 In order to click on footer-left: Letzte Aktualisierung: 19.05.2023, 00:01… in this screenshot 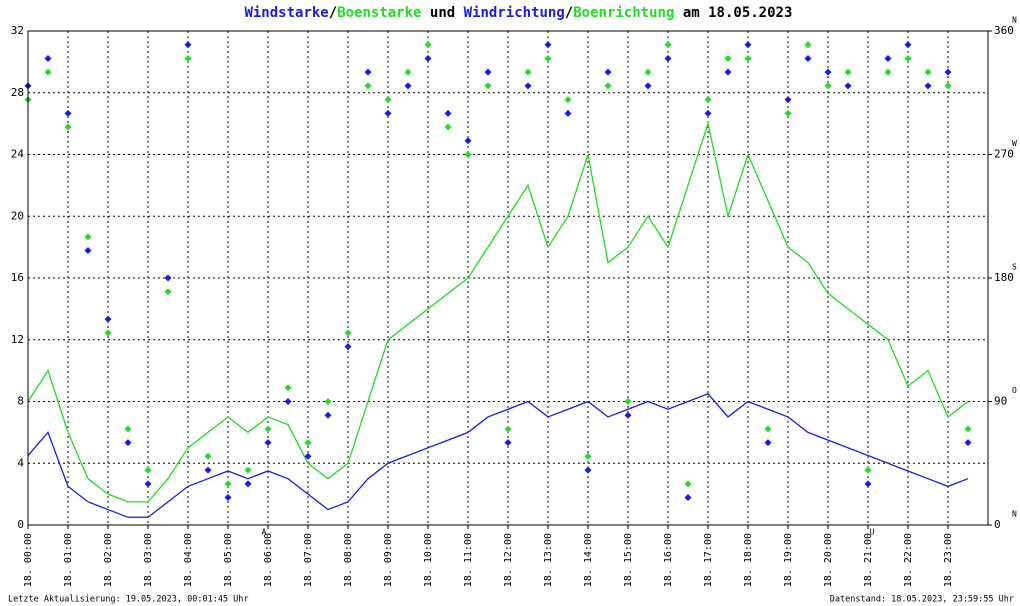, I will do `click(128, 600)`.